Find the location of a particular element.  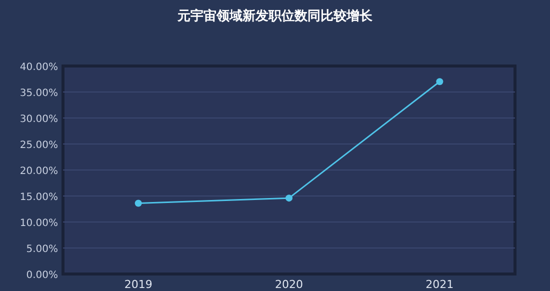

x-tick-label: 2019 is located at coordinates (138, 284).